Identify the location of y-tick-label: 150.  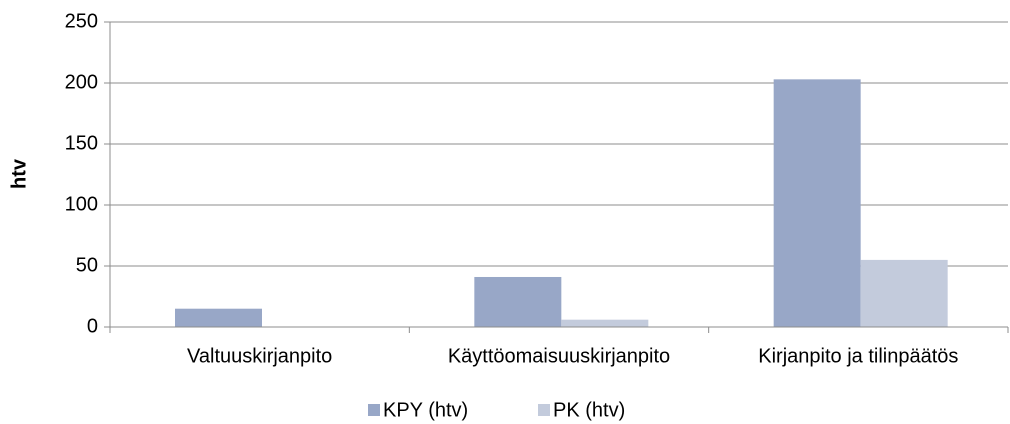
(81, 143).